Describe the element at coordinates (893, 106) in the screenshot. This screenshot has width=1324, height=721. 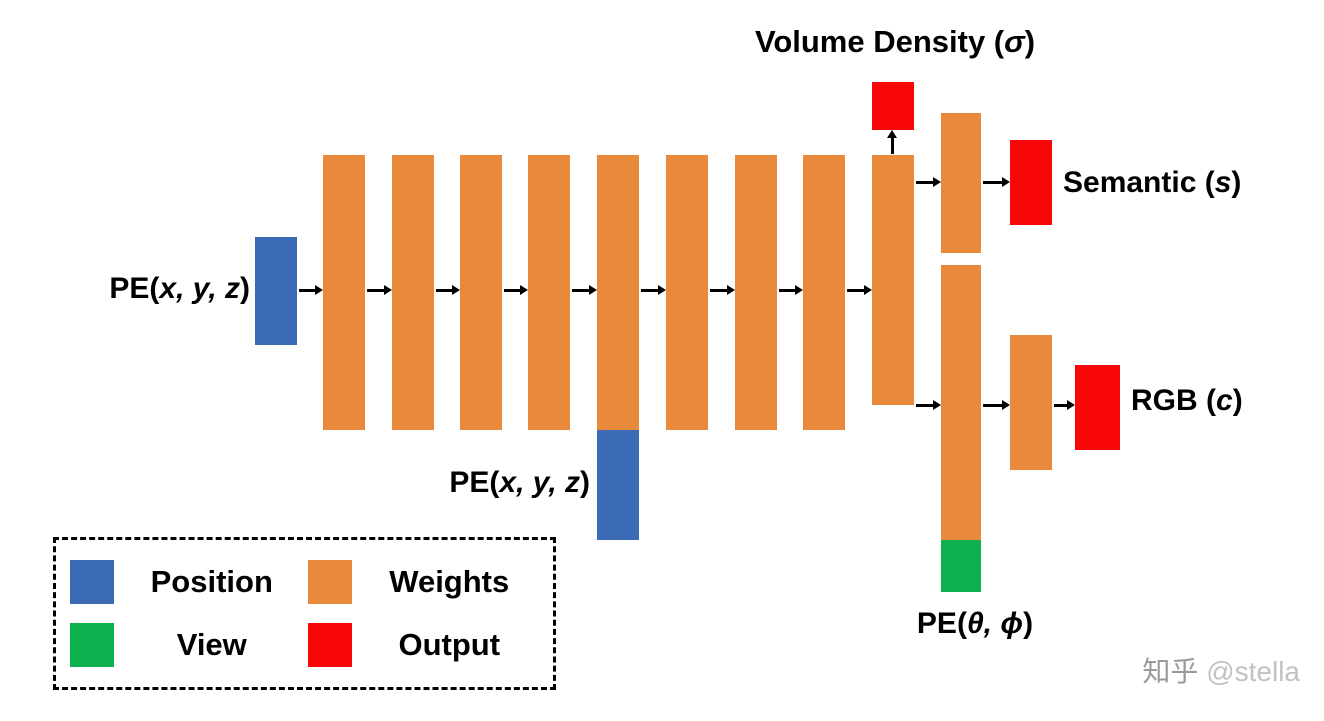
I see `density-output-block` at that location.